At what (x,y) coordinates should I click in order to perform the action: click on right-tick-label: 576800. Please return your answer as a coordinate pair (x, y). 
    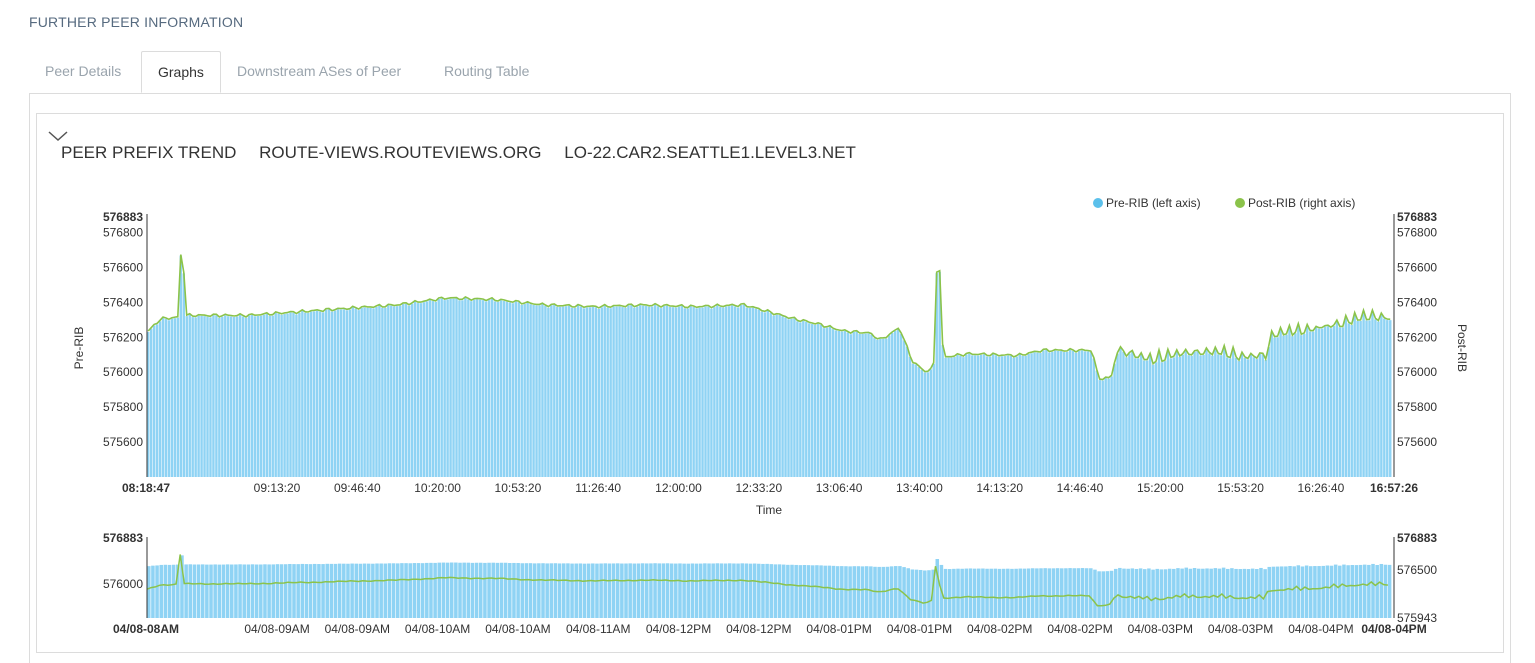
    Looking at the image, I should click on (1417, 232).